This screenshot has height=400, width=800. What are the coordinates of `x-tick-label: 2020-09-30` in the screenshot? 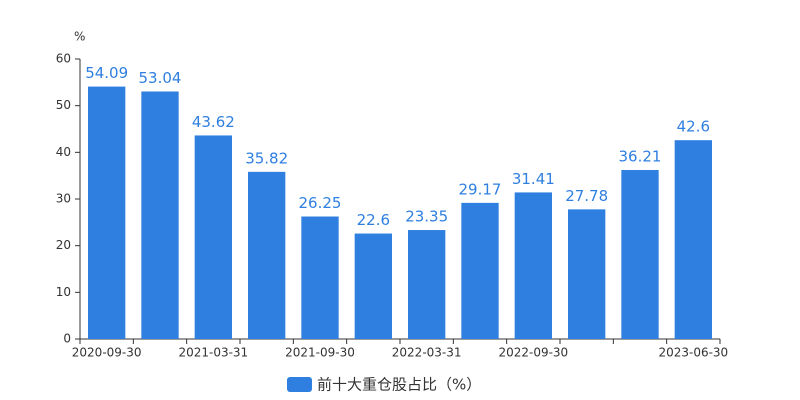 It's located at (107, 353).